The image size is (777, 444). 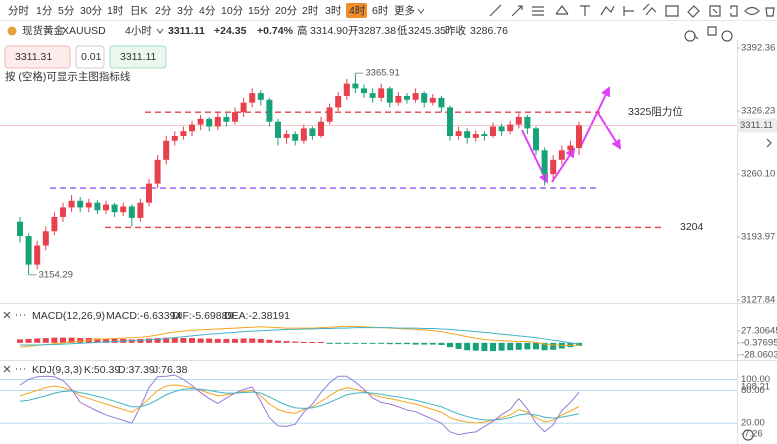 What do you see at coordinates (7, 315) in the screenshot?
I see `close-macd` at bounding box center [7, 315].